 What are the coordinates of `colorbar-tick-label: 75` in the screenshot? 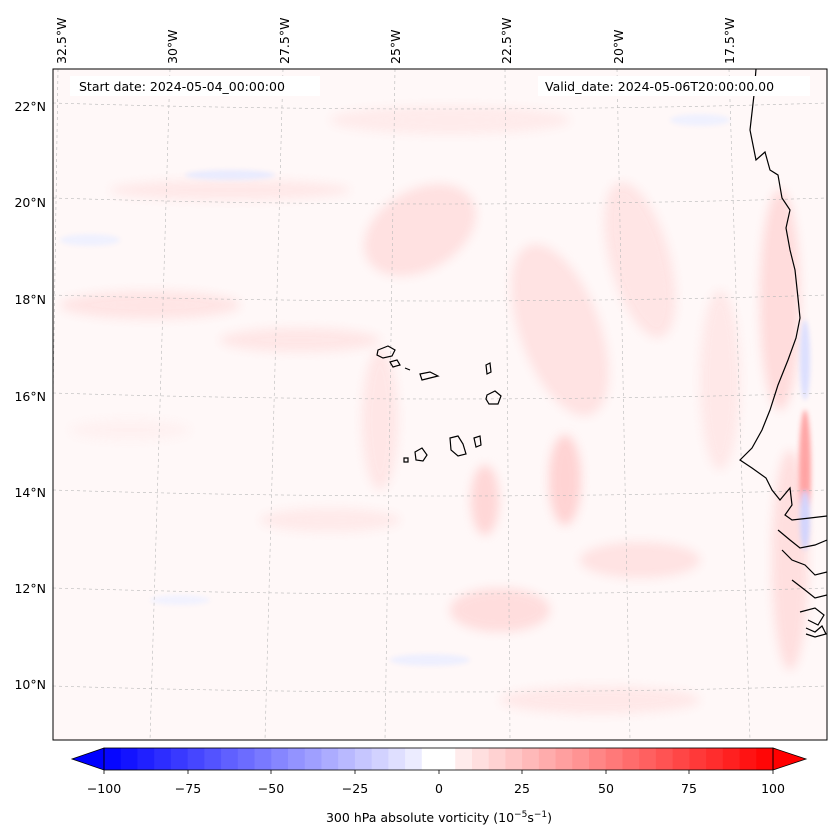 It's located at (689, 788).